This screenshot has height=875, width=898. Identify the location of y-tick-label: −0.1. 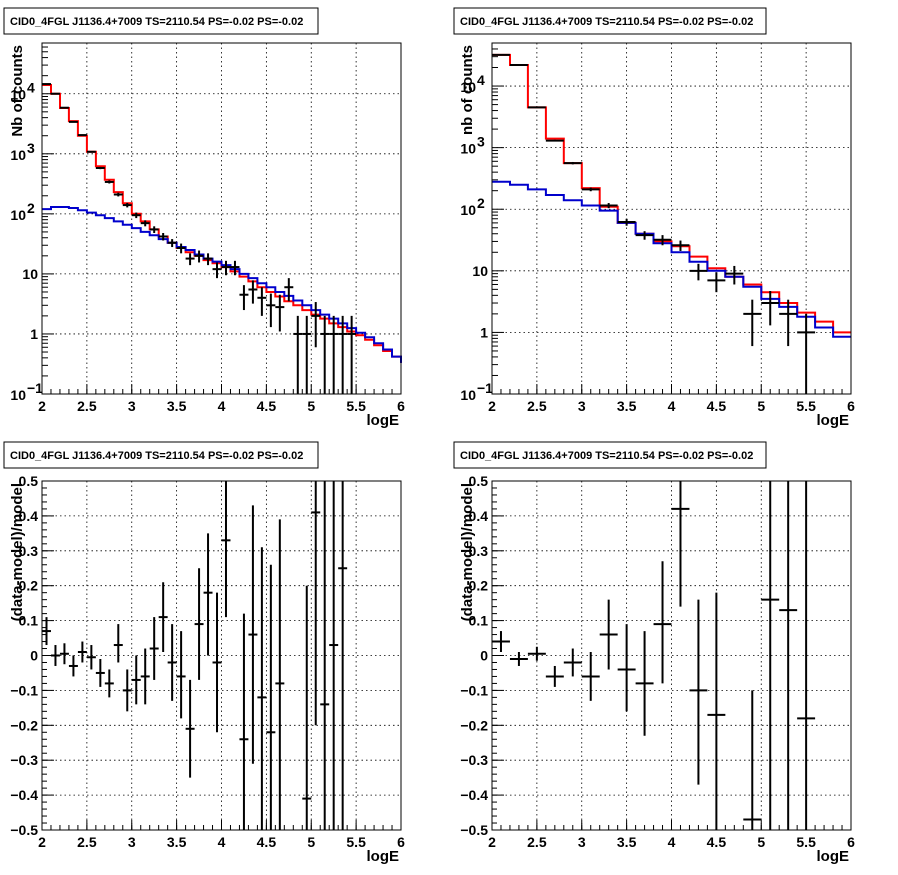
(474, 690).